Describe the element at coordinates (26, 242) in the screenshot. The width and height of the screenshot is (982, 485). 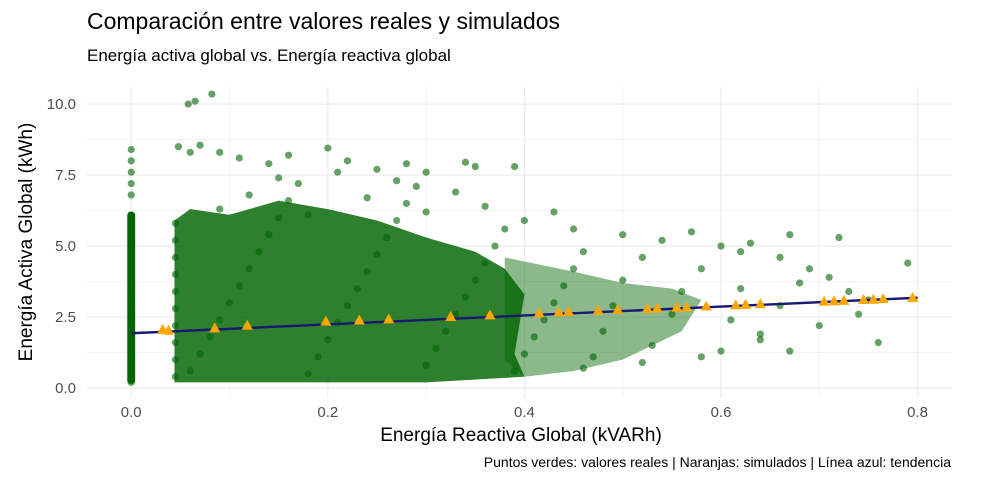
I see `y-axis-label: Energía Activa Global (kWh)` at that location.